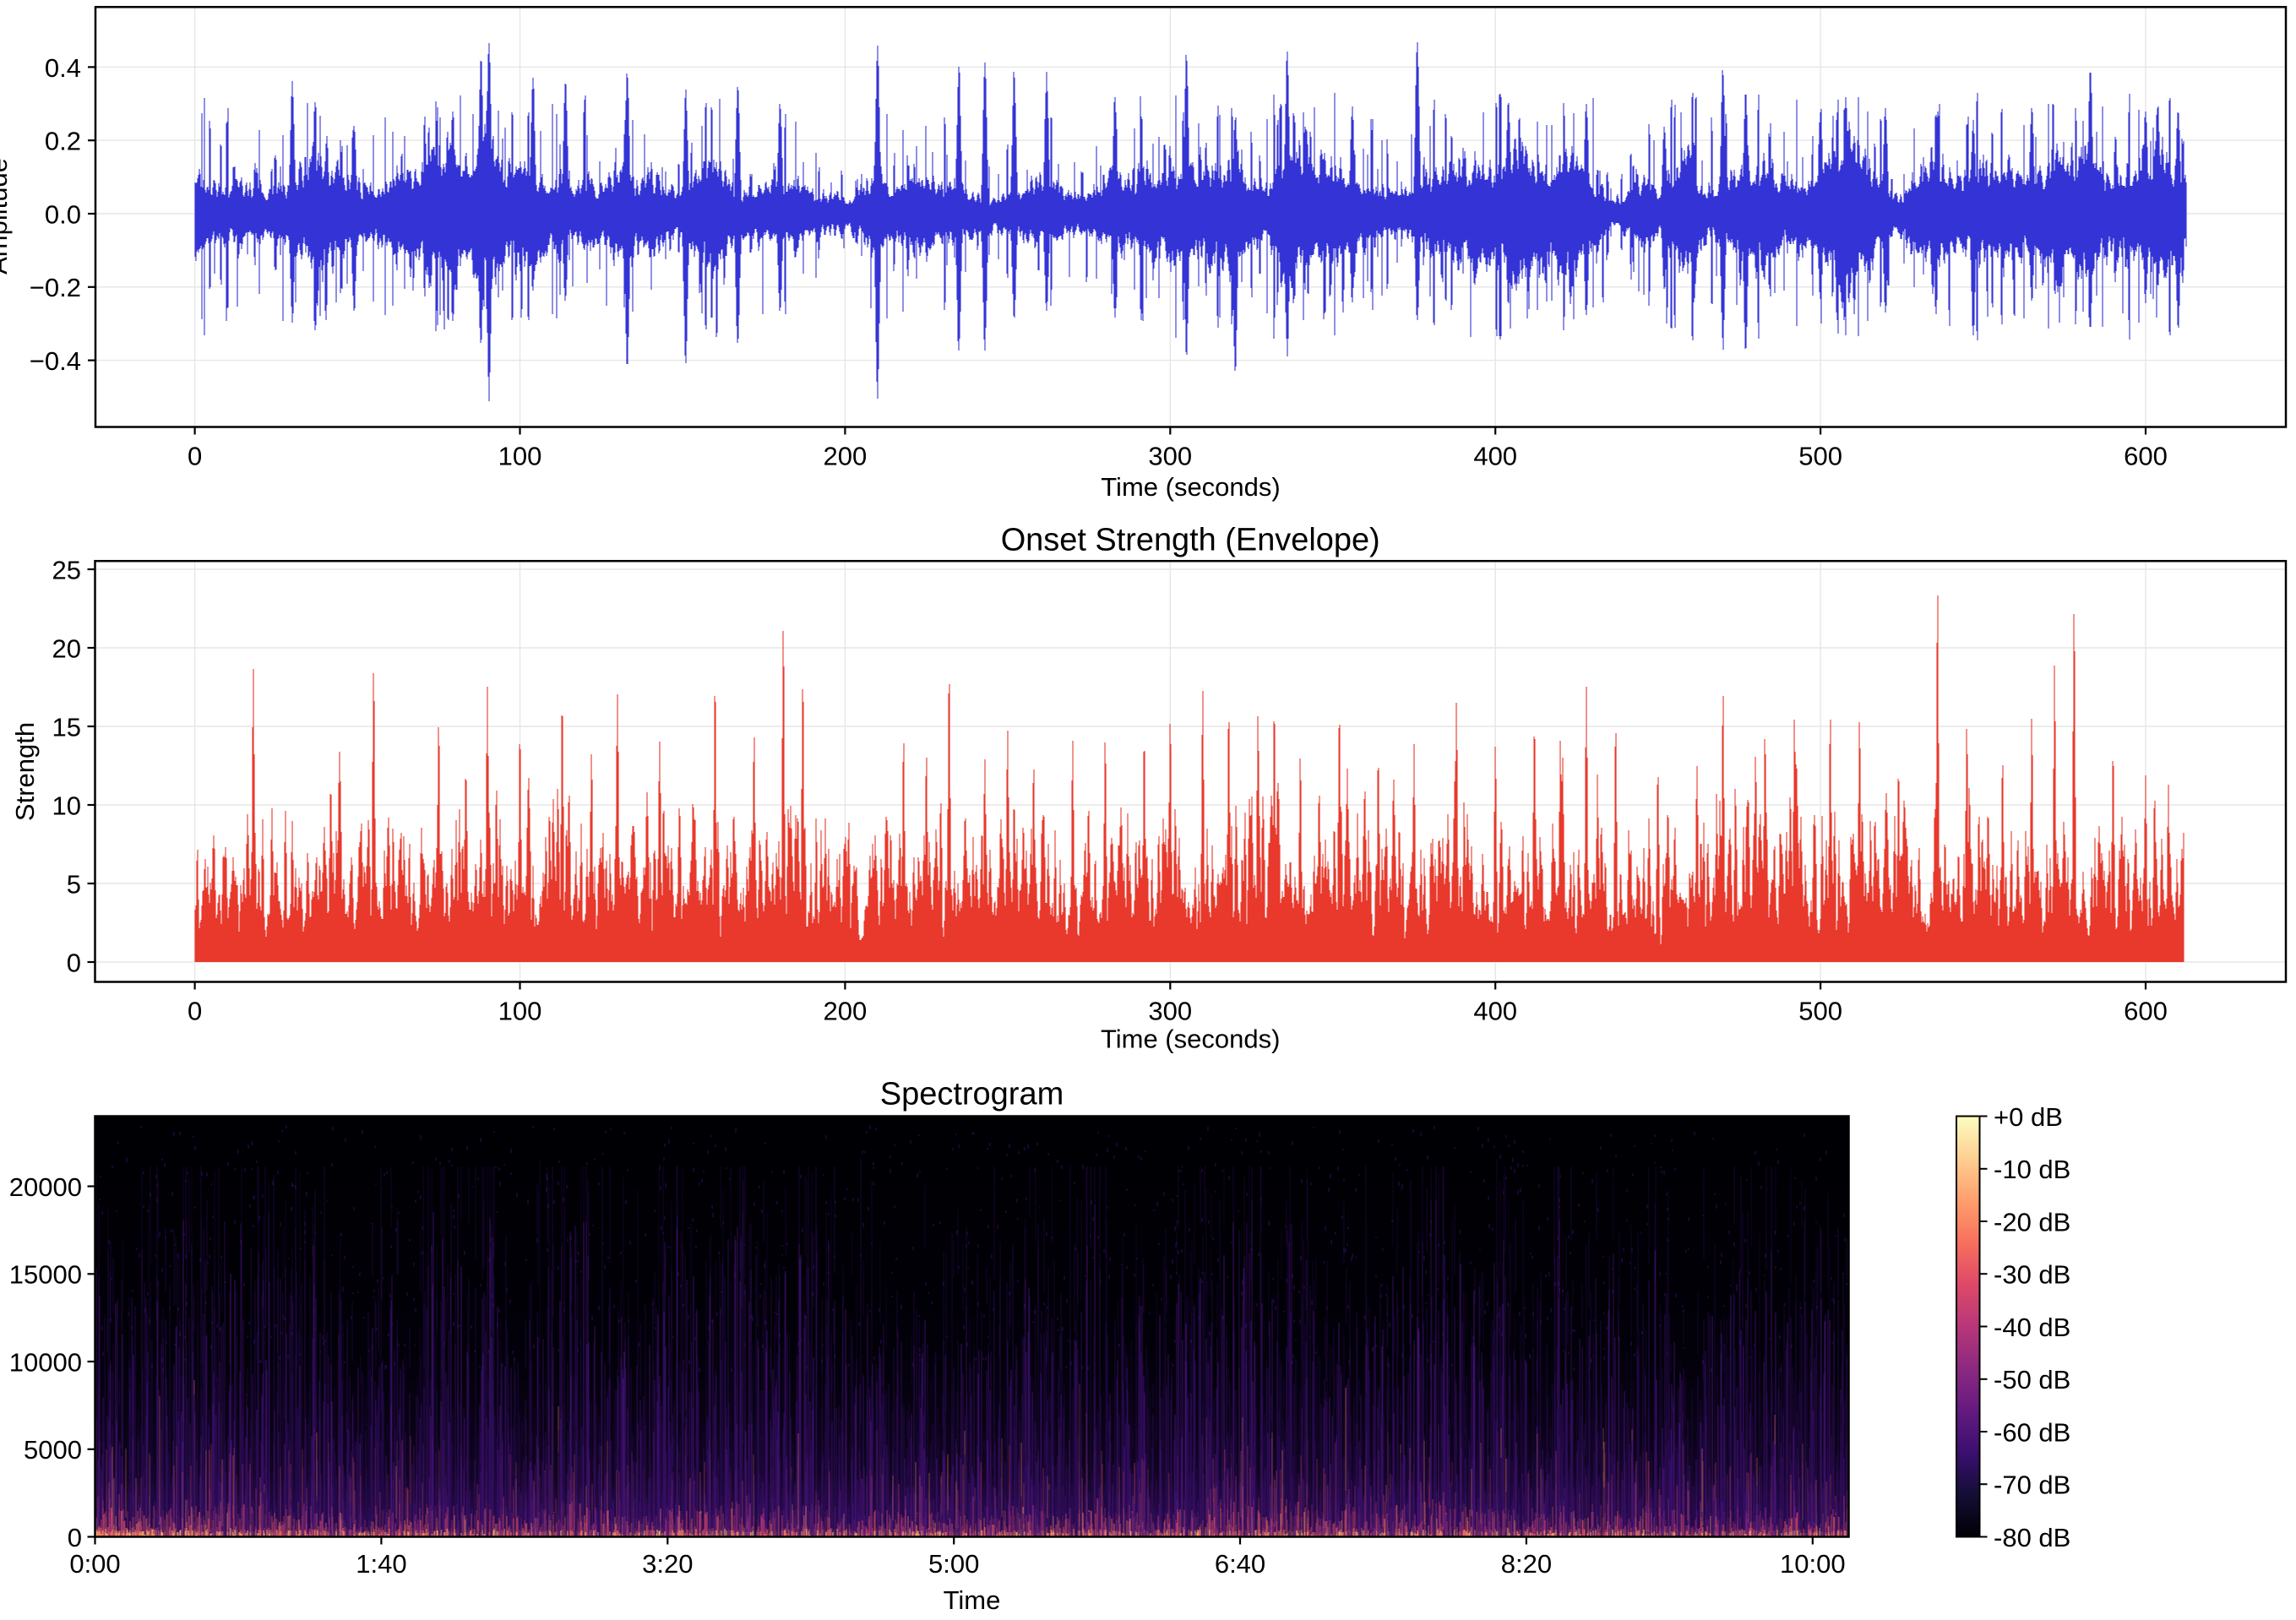 The height and width of the screenshot is (1620, 2296). I want to click on svg-text: Spectrogram, so click(972, 1094).